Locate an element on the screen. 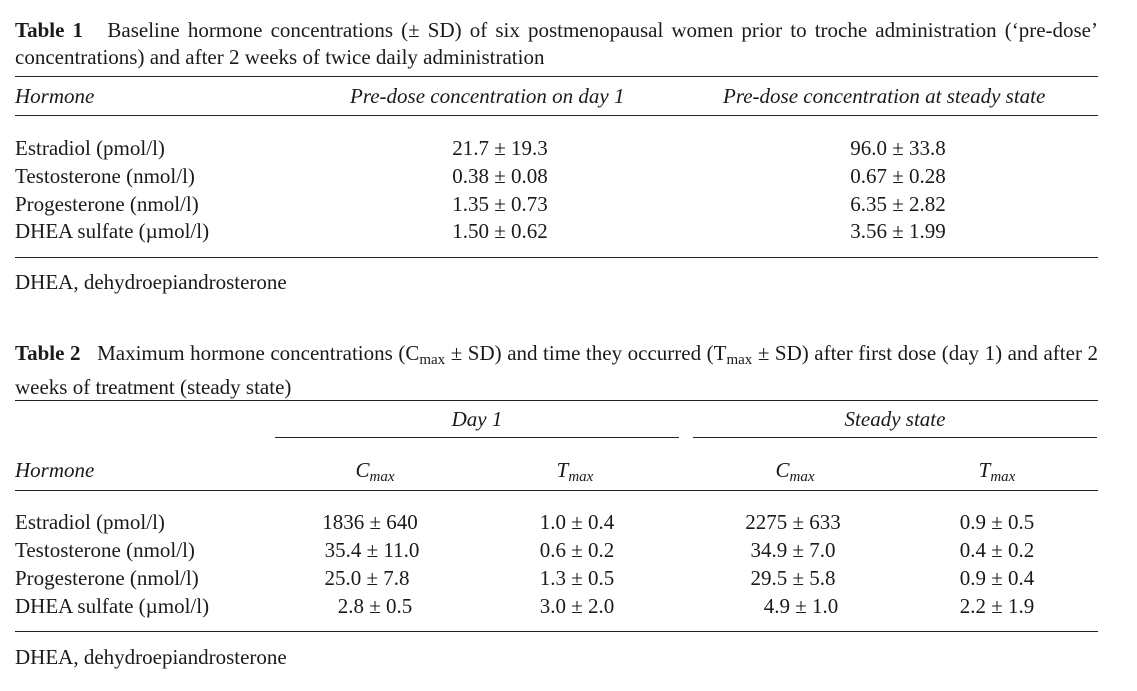  table1-cell-steady: 3.56 ± 1.99 is located at coordinates (898, 231).